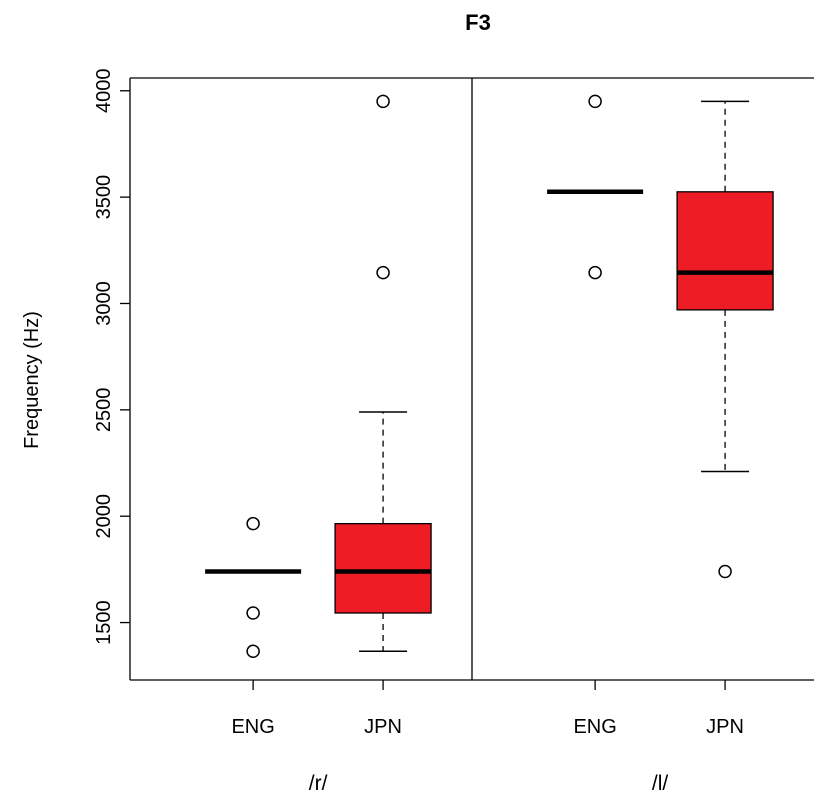 This screenshot has width=814, height=793. What do you see at coordinates (318, 782) in the screenshot?
I see `panel-label: /r/` at bounding box center [318, 782].